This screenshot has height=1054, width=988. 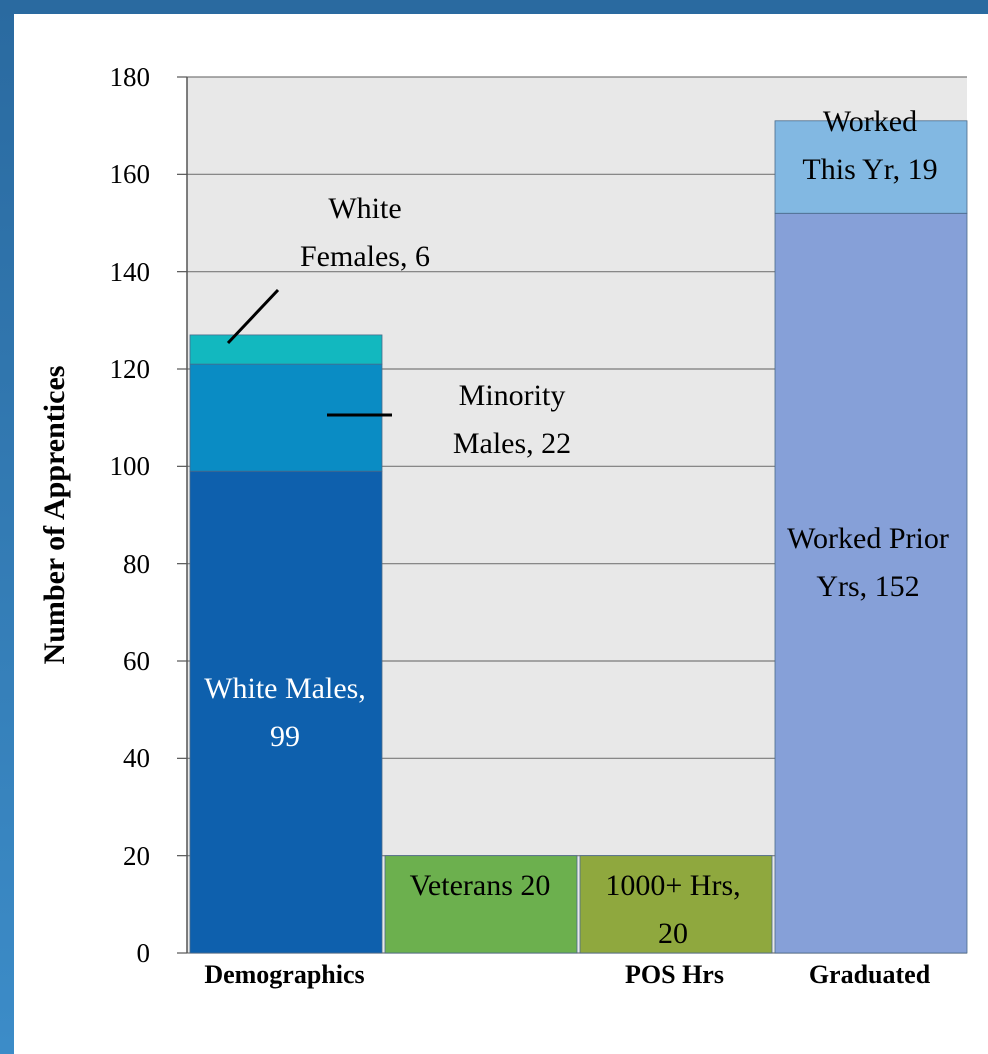 I want to click on x-tick-label: Graduated, so click(x=869, y=974).